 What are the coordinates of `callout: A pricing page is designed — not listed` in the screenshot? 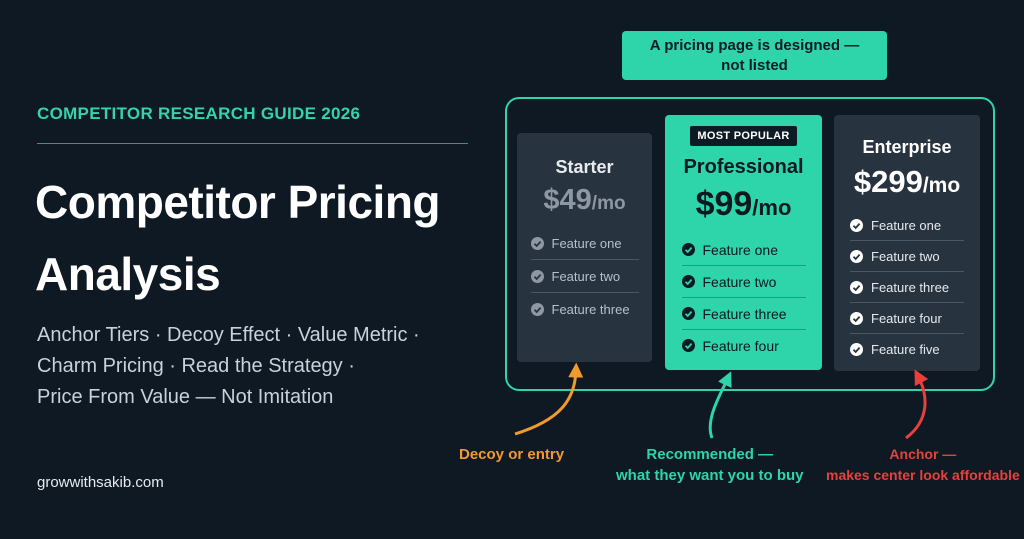 It's located at (754, 55).